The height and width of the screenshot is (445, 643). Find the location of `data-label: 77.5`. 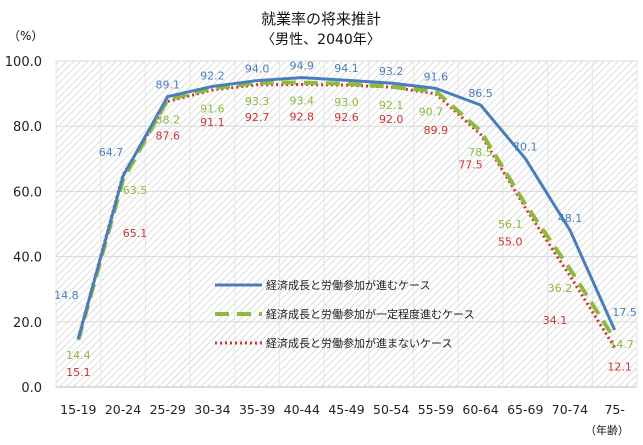

data-label: 77.5 is located at coordinates (470, 164).